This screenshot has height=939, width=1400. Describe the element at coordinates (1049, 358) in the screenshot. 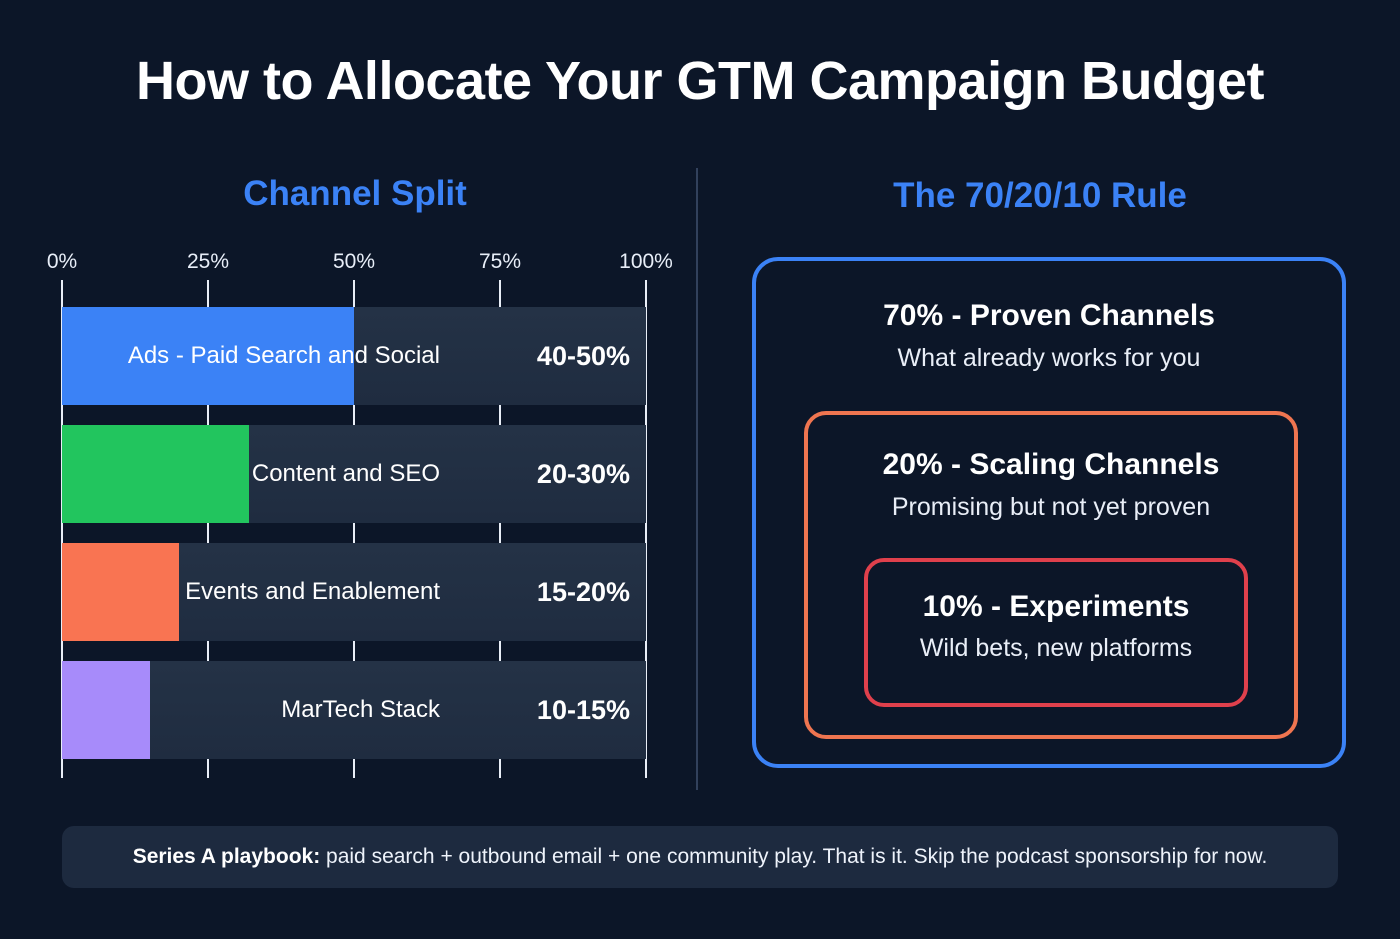

I see `rule-box-subtitle-70: What already works for you` at that location.